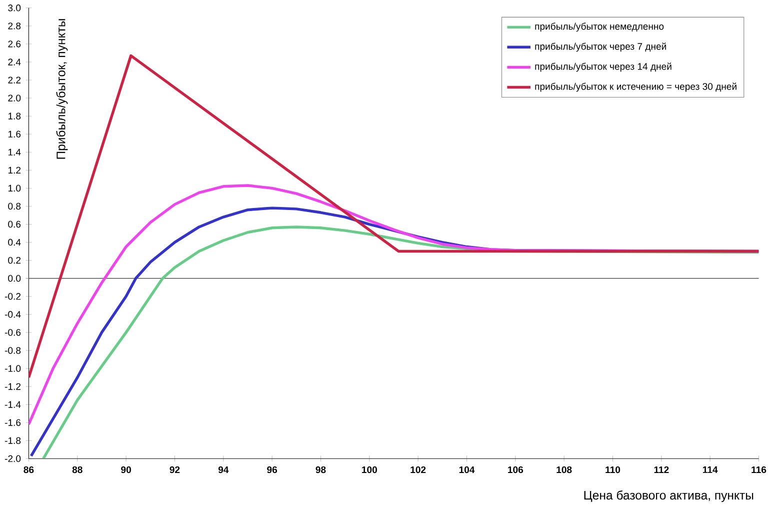 The width and height of the screenshot is (771, 507). I want to click on y-tick-label: 1.8, so click(14, 116).